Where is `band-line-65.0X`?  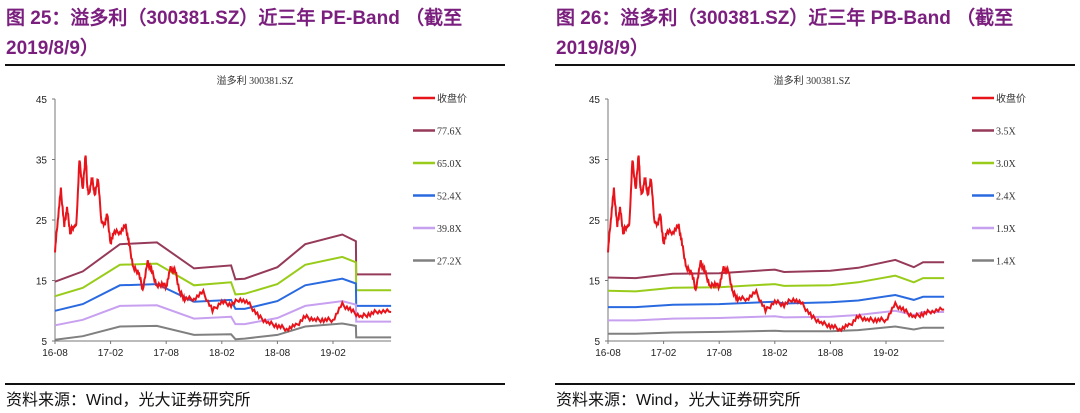
band-line-65.0X is located at coordinates (223, 276).